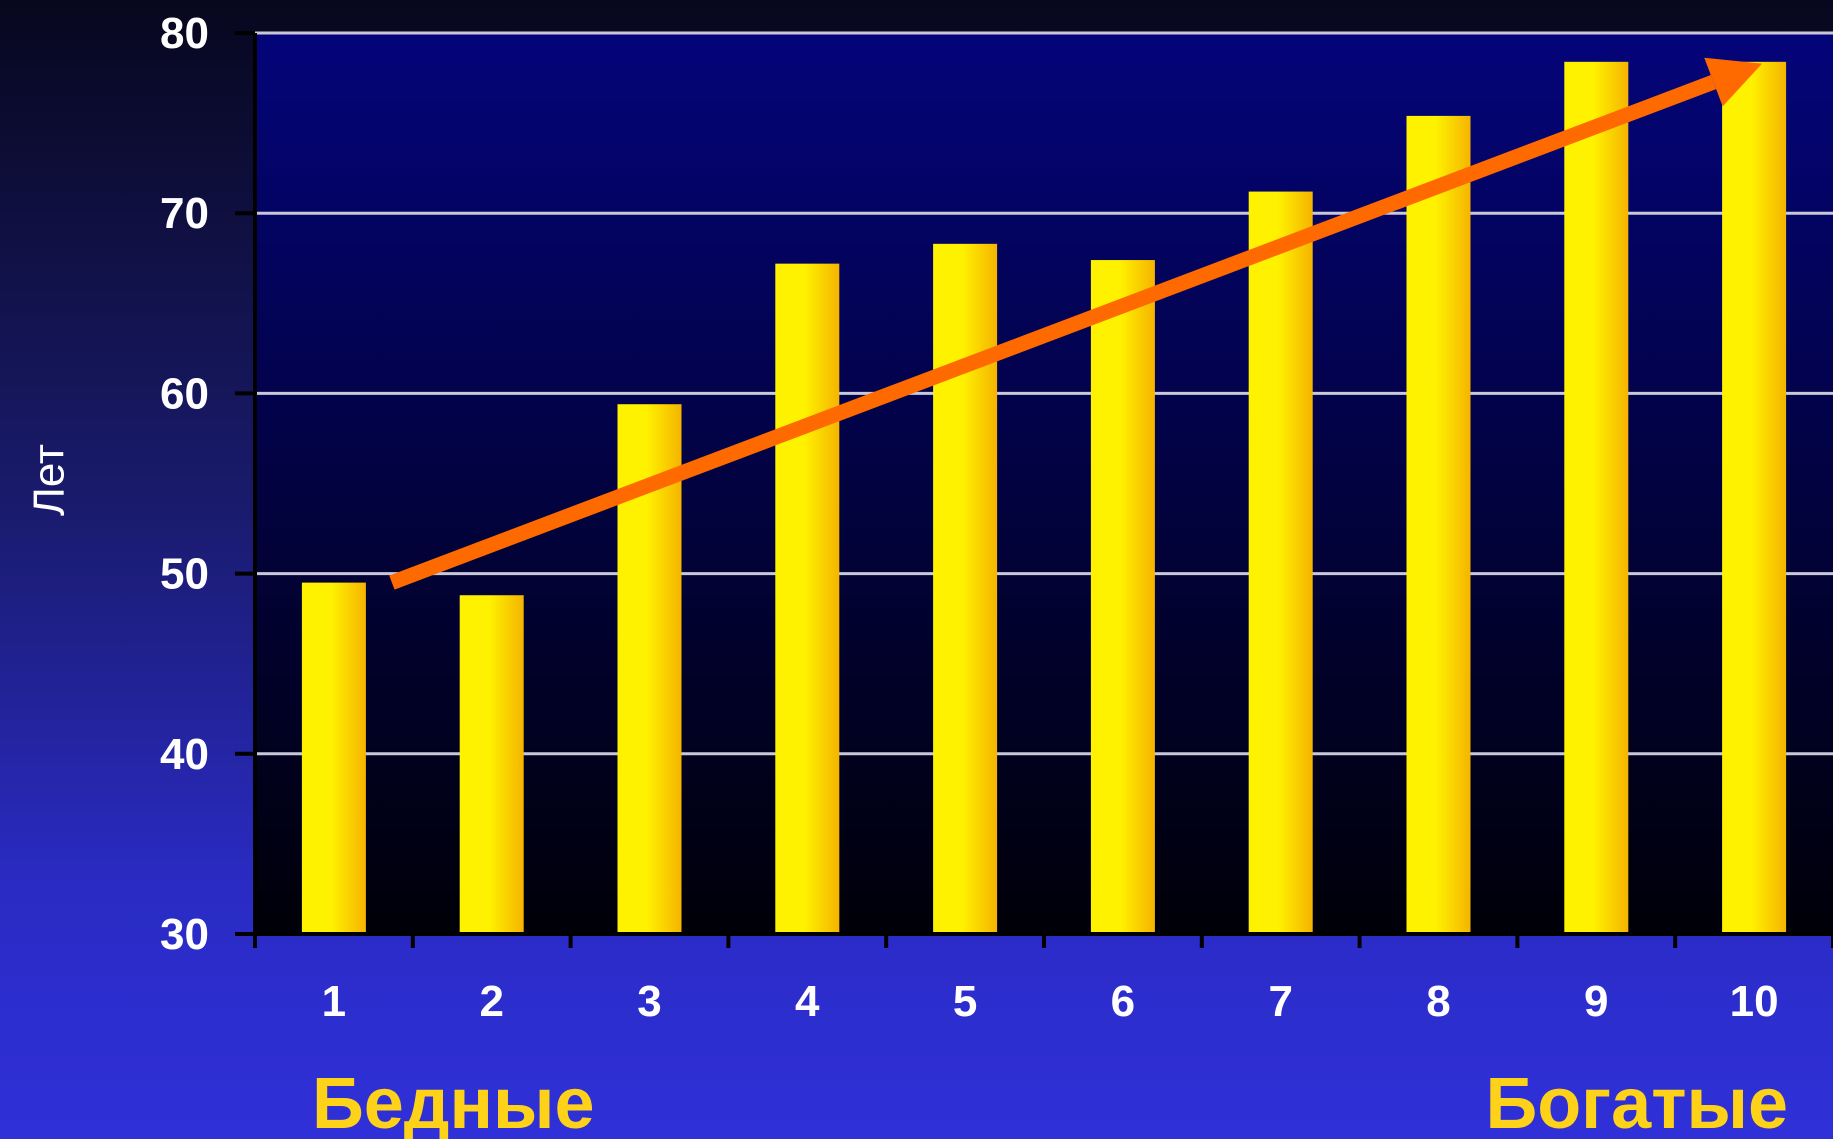 The image size is (1833, 1139). What do you see at coordinates (1636, 1101) in the screenshot?
I see `rich-label: Богатые` at bounding box center [1636, 1101].